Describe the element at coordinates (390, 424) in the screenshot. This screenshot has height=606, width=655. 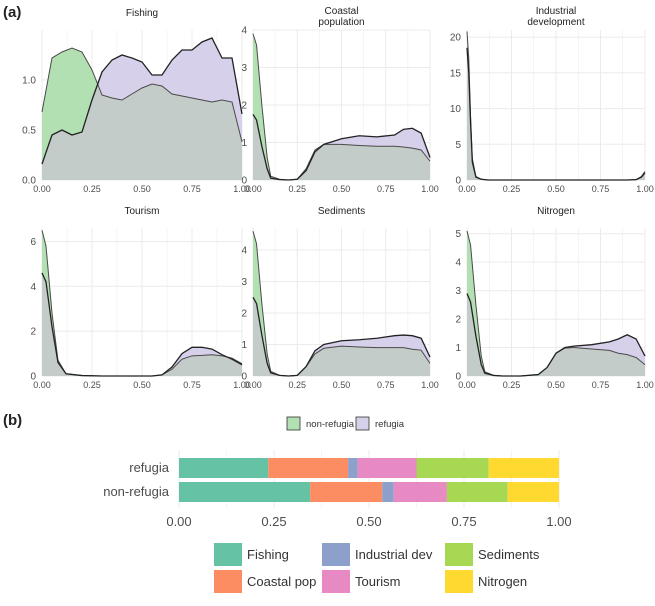
I see `legend-label: refugia` at that location.